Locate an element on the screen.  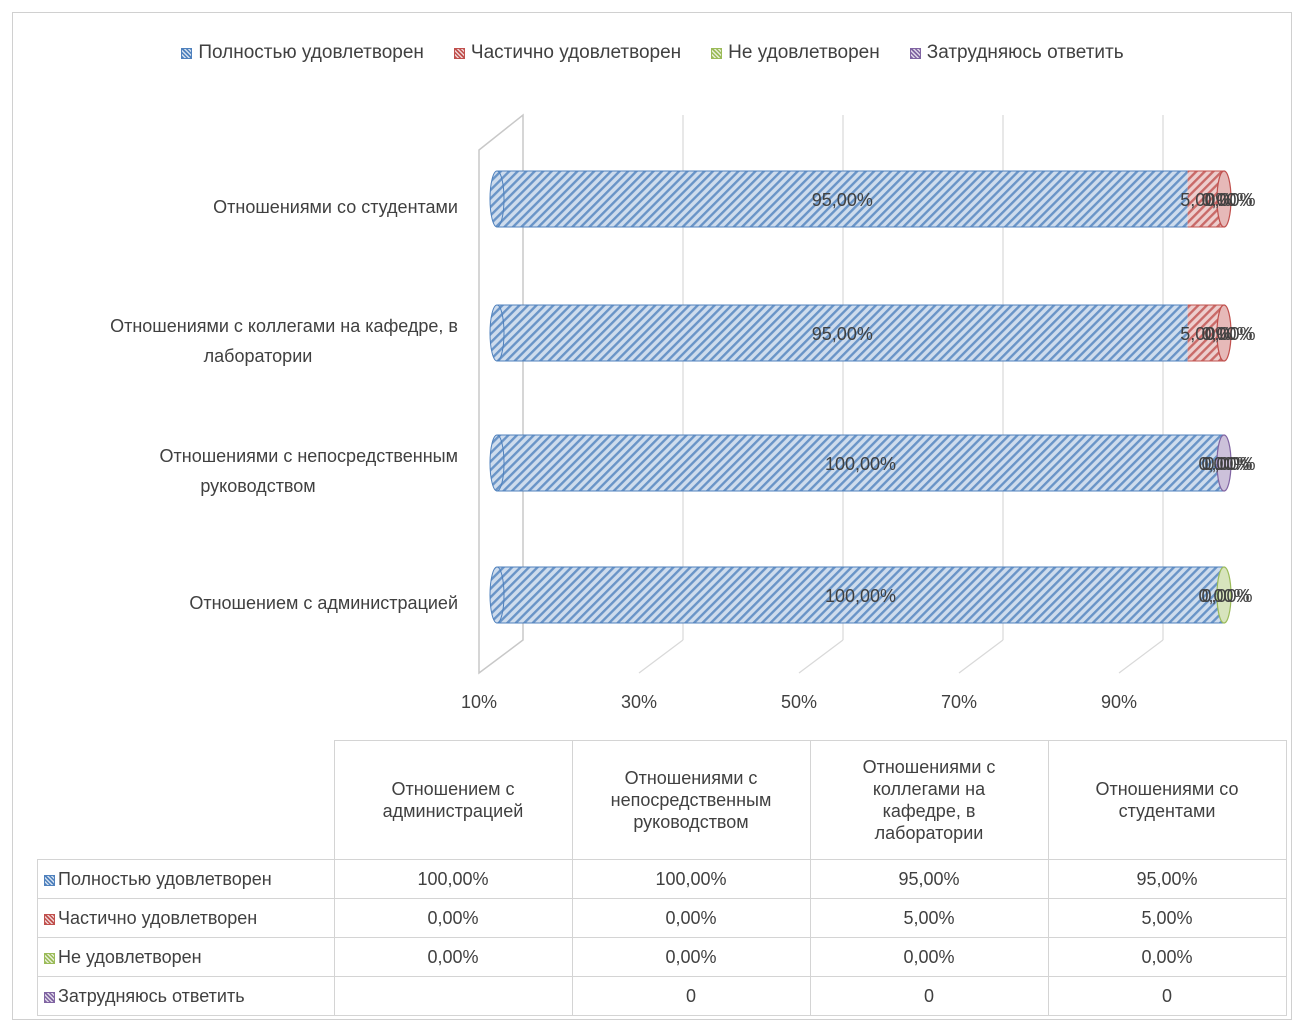
data-label-0-3: 0,00% is located at coordinates (1229, 200).